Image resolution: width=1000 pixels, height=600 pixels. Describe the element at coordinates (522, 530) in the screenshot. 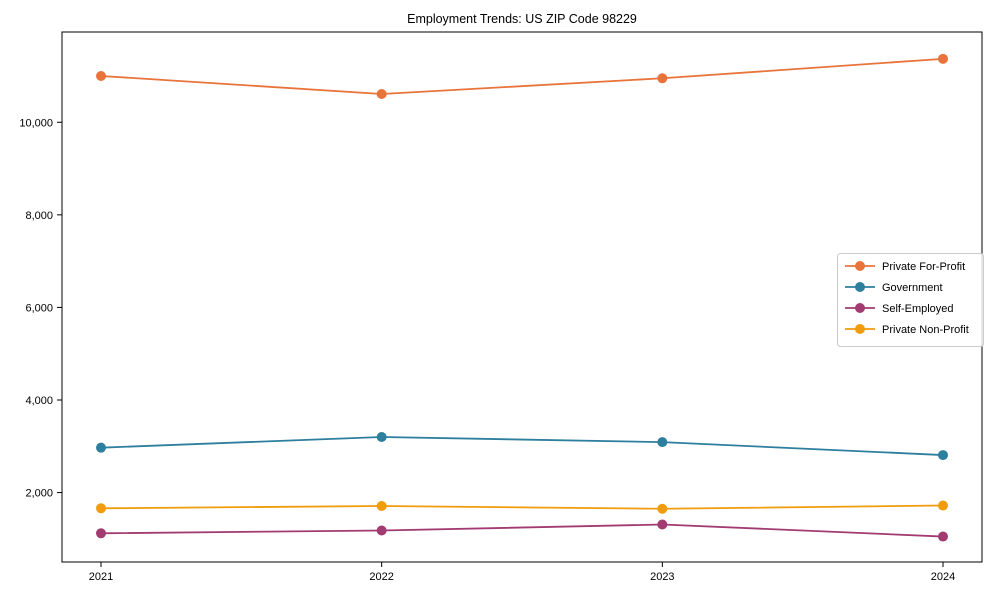

I see `line-self-employed` at that location.